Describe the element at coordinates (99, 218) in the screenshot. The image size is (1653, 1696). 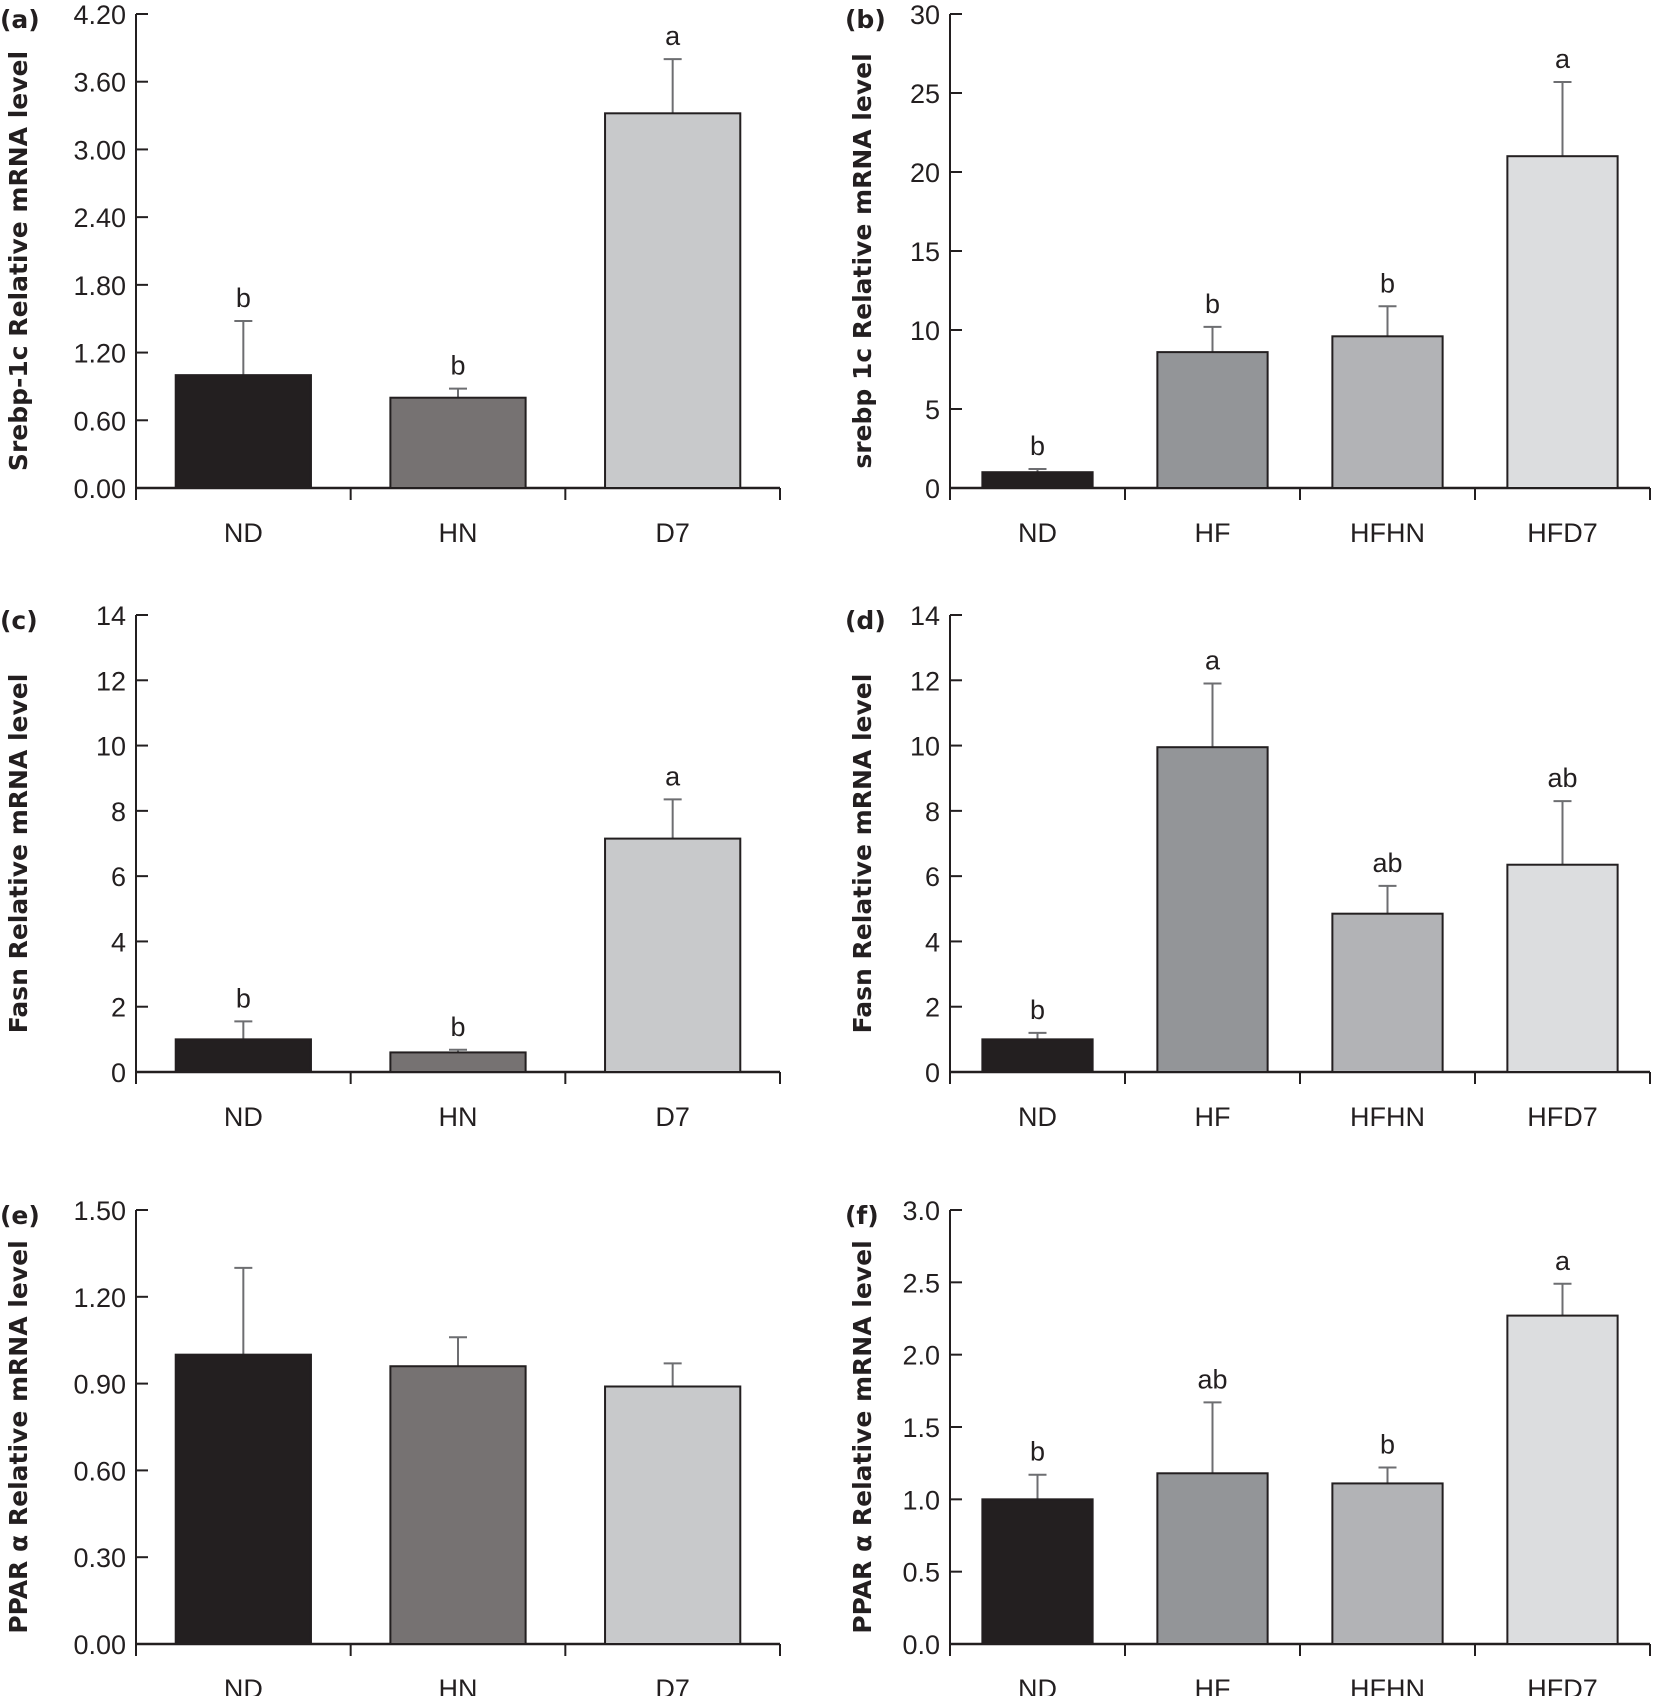
I see `y-tick-label: 2.40` at that location.